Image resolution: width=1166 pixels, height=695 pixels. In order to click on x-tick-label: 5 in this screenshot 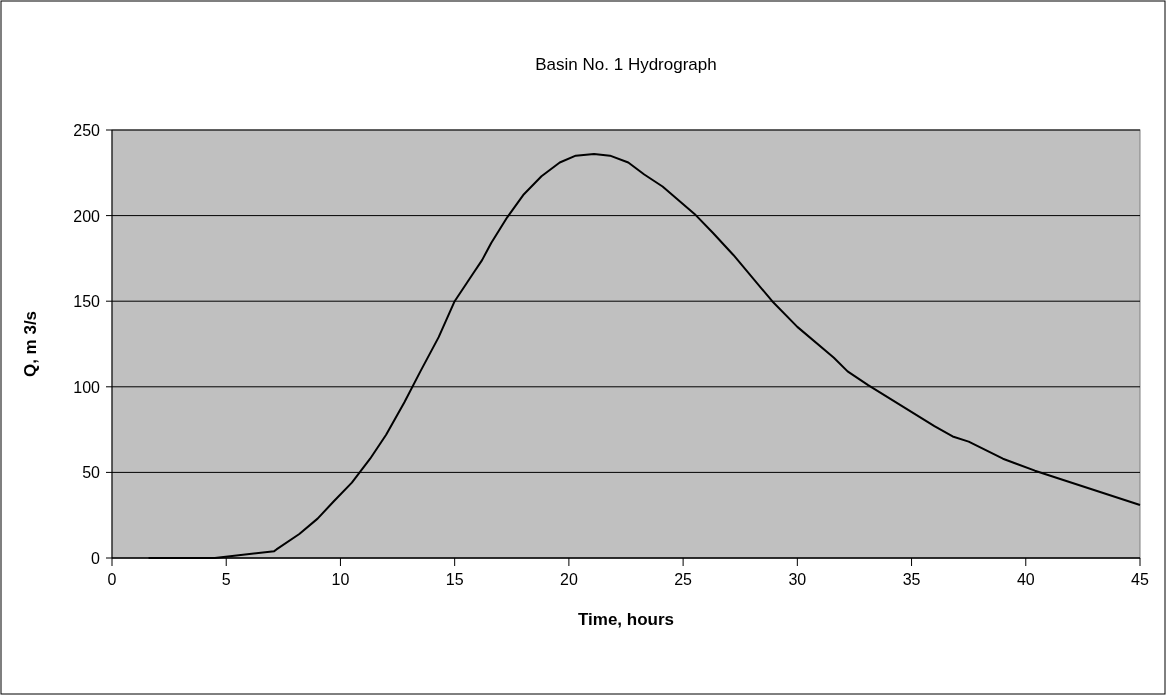, I will do `click(226, 579)`.